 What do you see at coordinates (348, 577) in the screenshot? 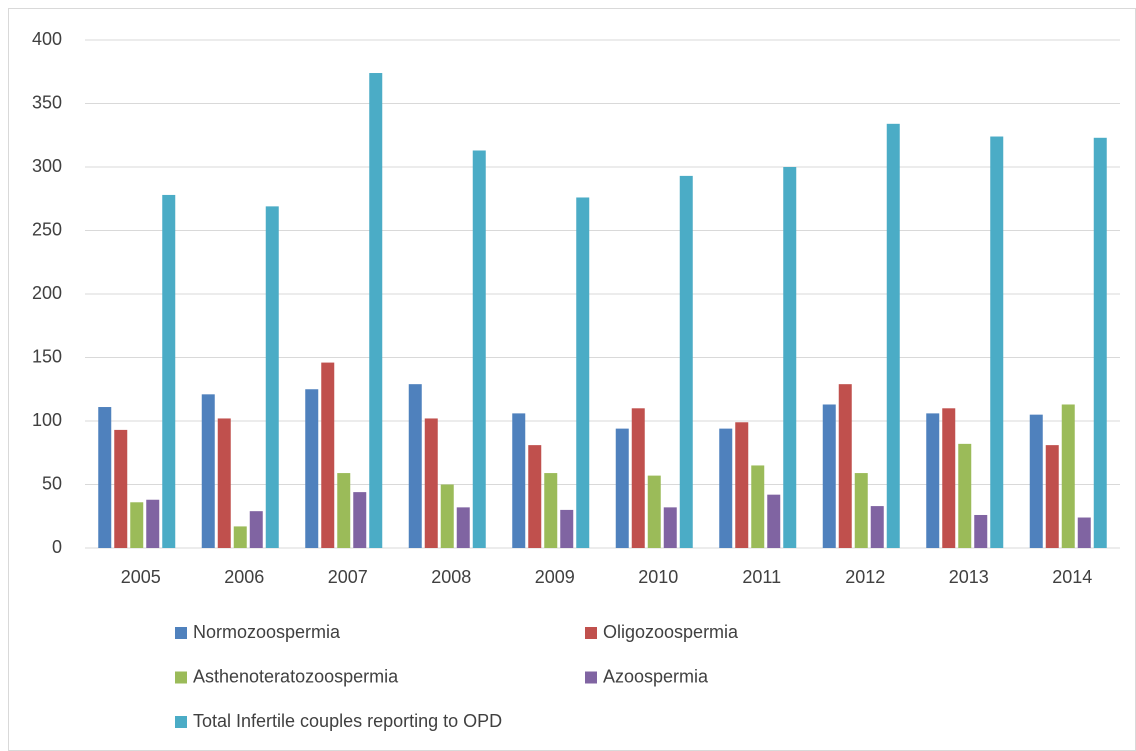
I see `x-tick-label: 2007` at bounding box center [348, 577].